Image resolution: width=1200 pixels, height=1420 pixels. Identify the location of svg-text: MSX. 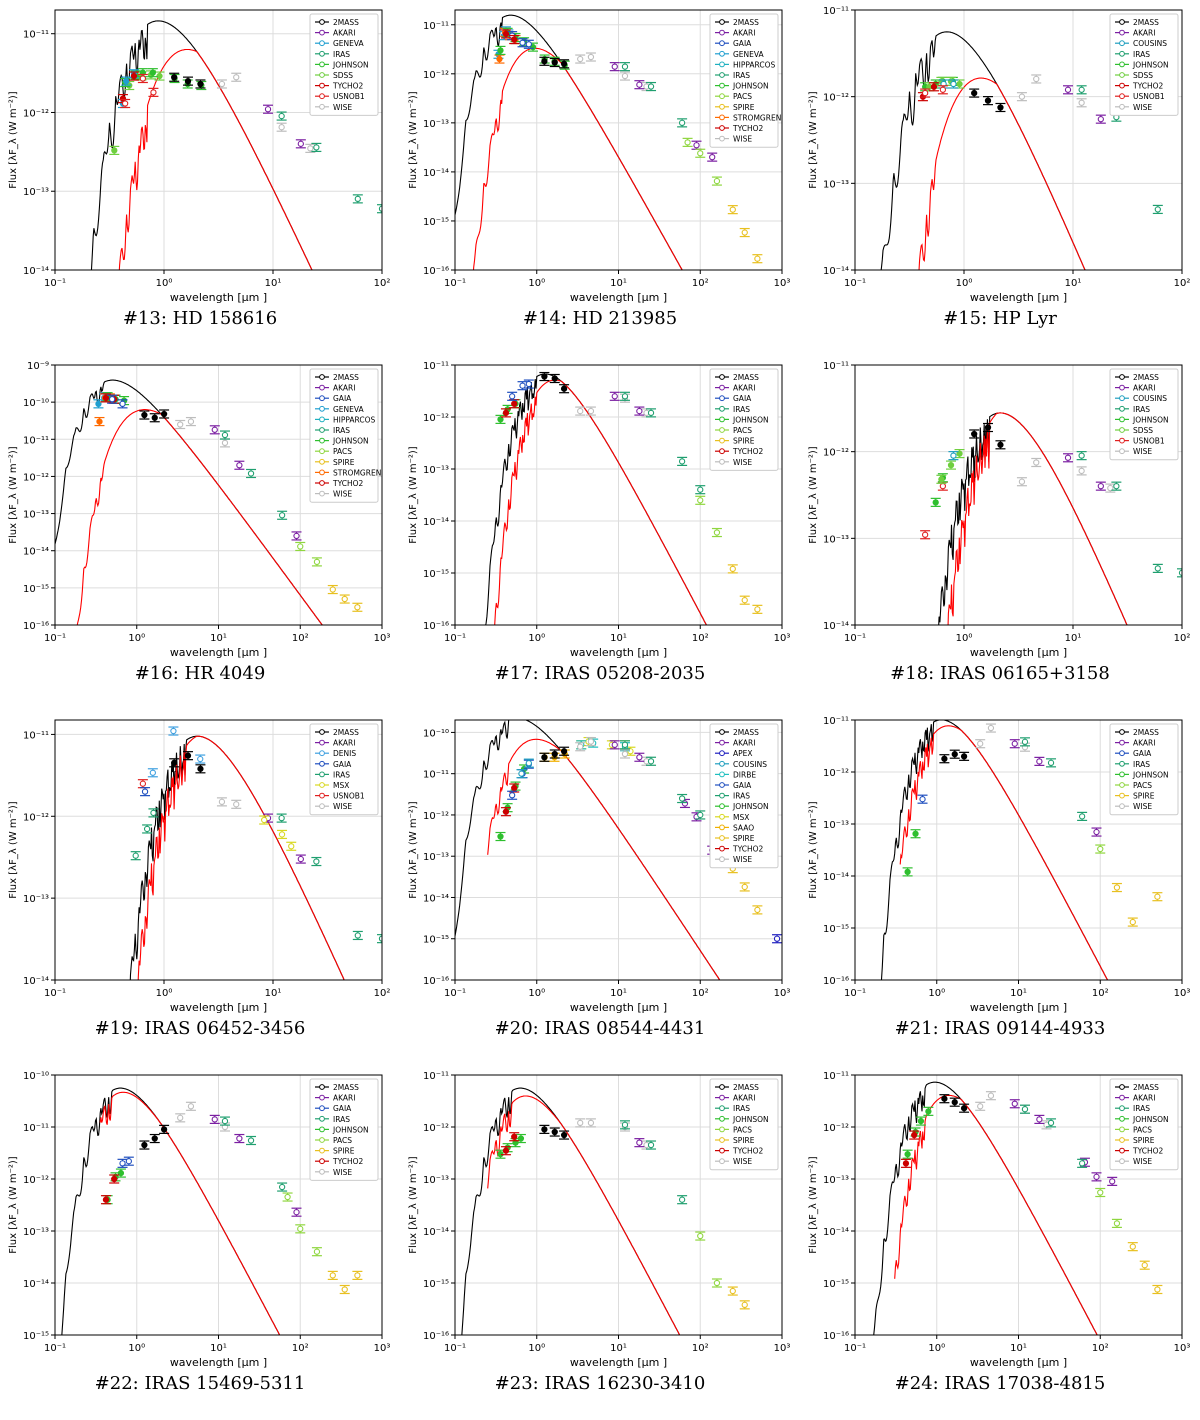
(341, 785).